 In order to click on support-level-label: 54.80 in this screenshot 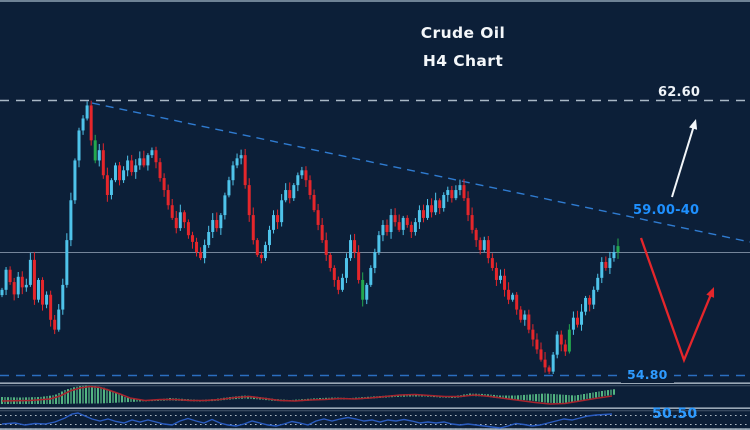, I will do `click(647, 375)`.